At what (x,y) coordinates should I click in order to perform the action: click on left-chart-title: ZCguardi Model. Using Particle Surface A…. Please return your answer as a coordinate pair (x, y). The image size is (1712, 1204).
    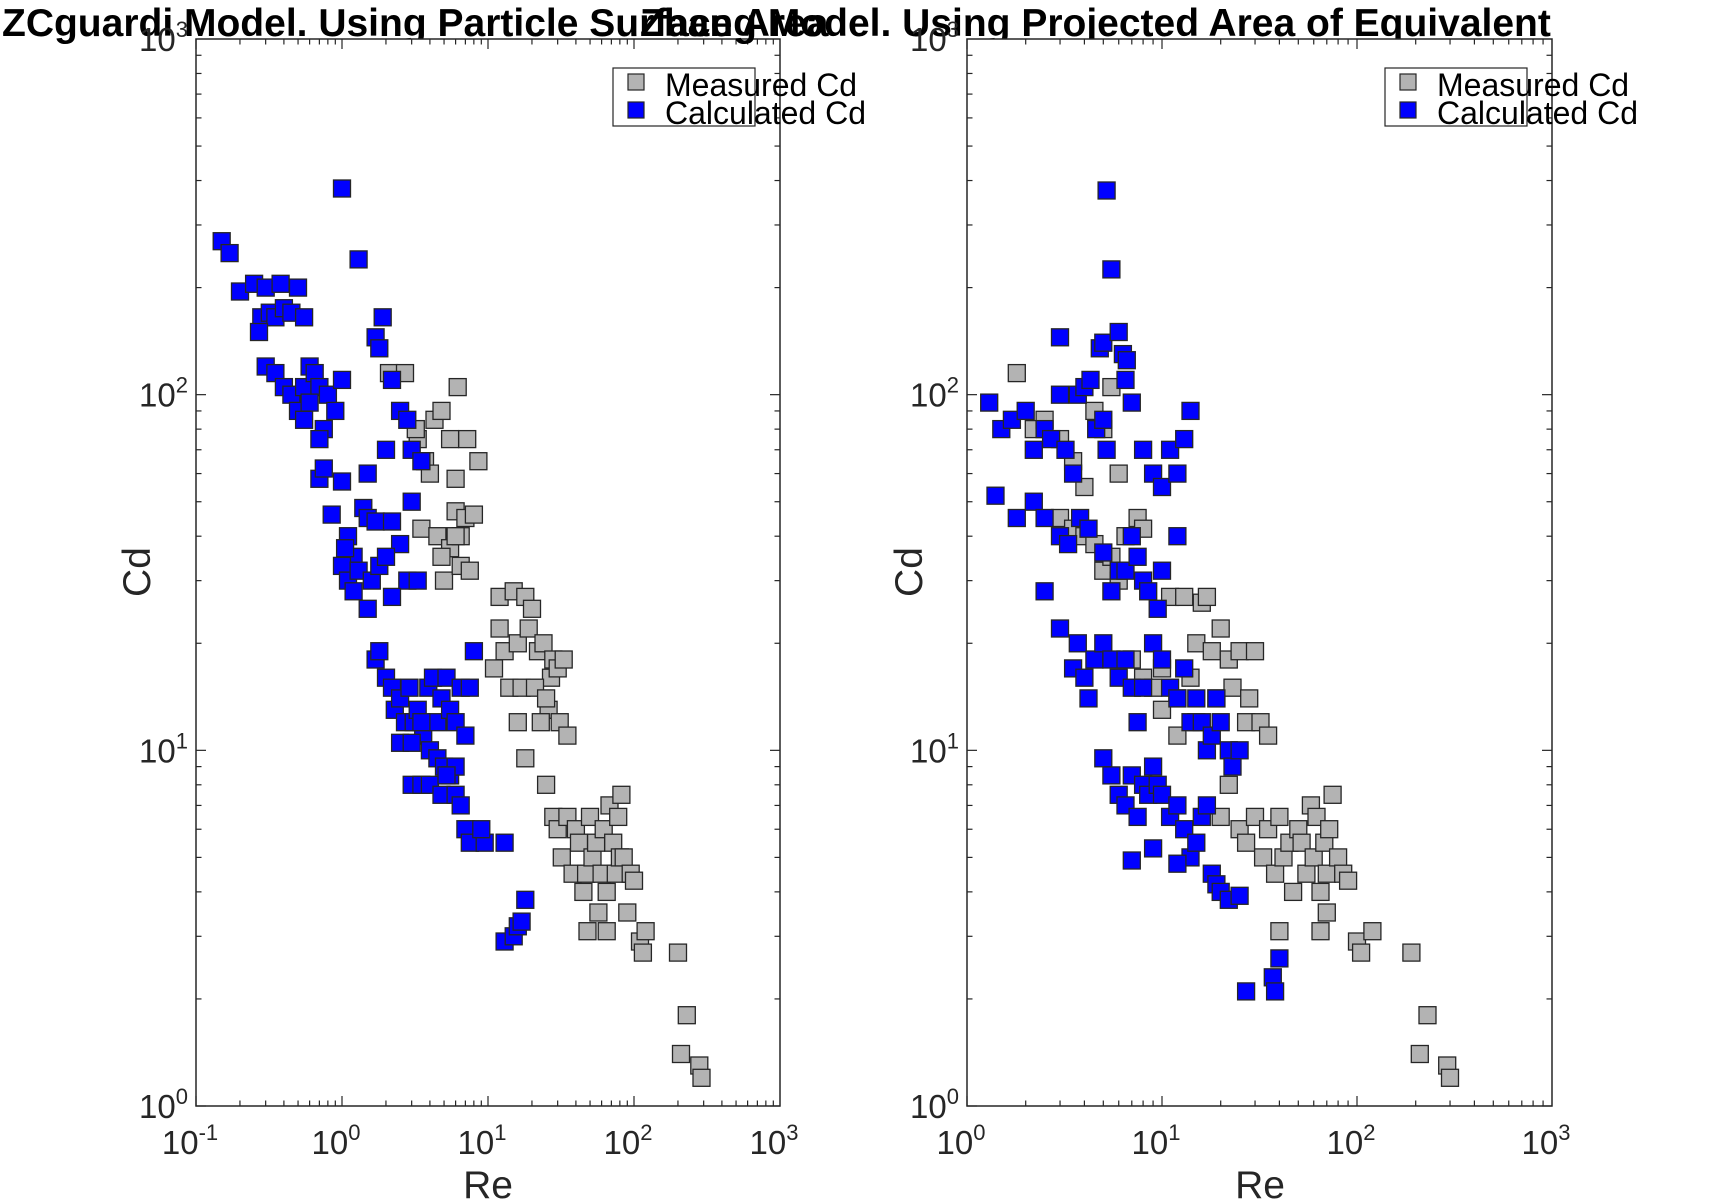
    Looking at the image, I should click on (415, 23).